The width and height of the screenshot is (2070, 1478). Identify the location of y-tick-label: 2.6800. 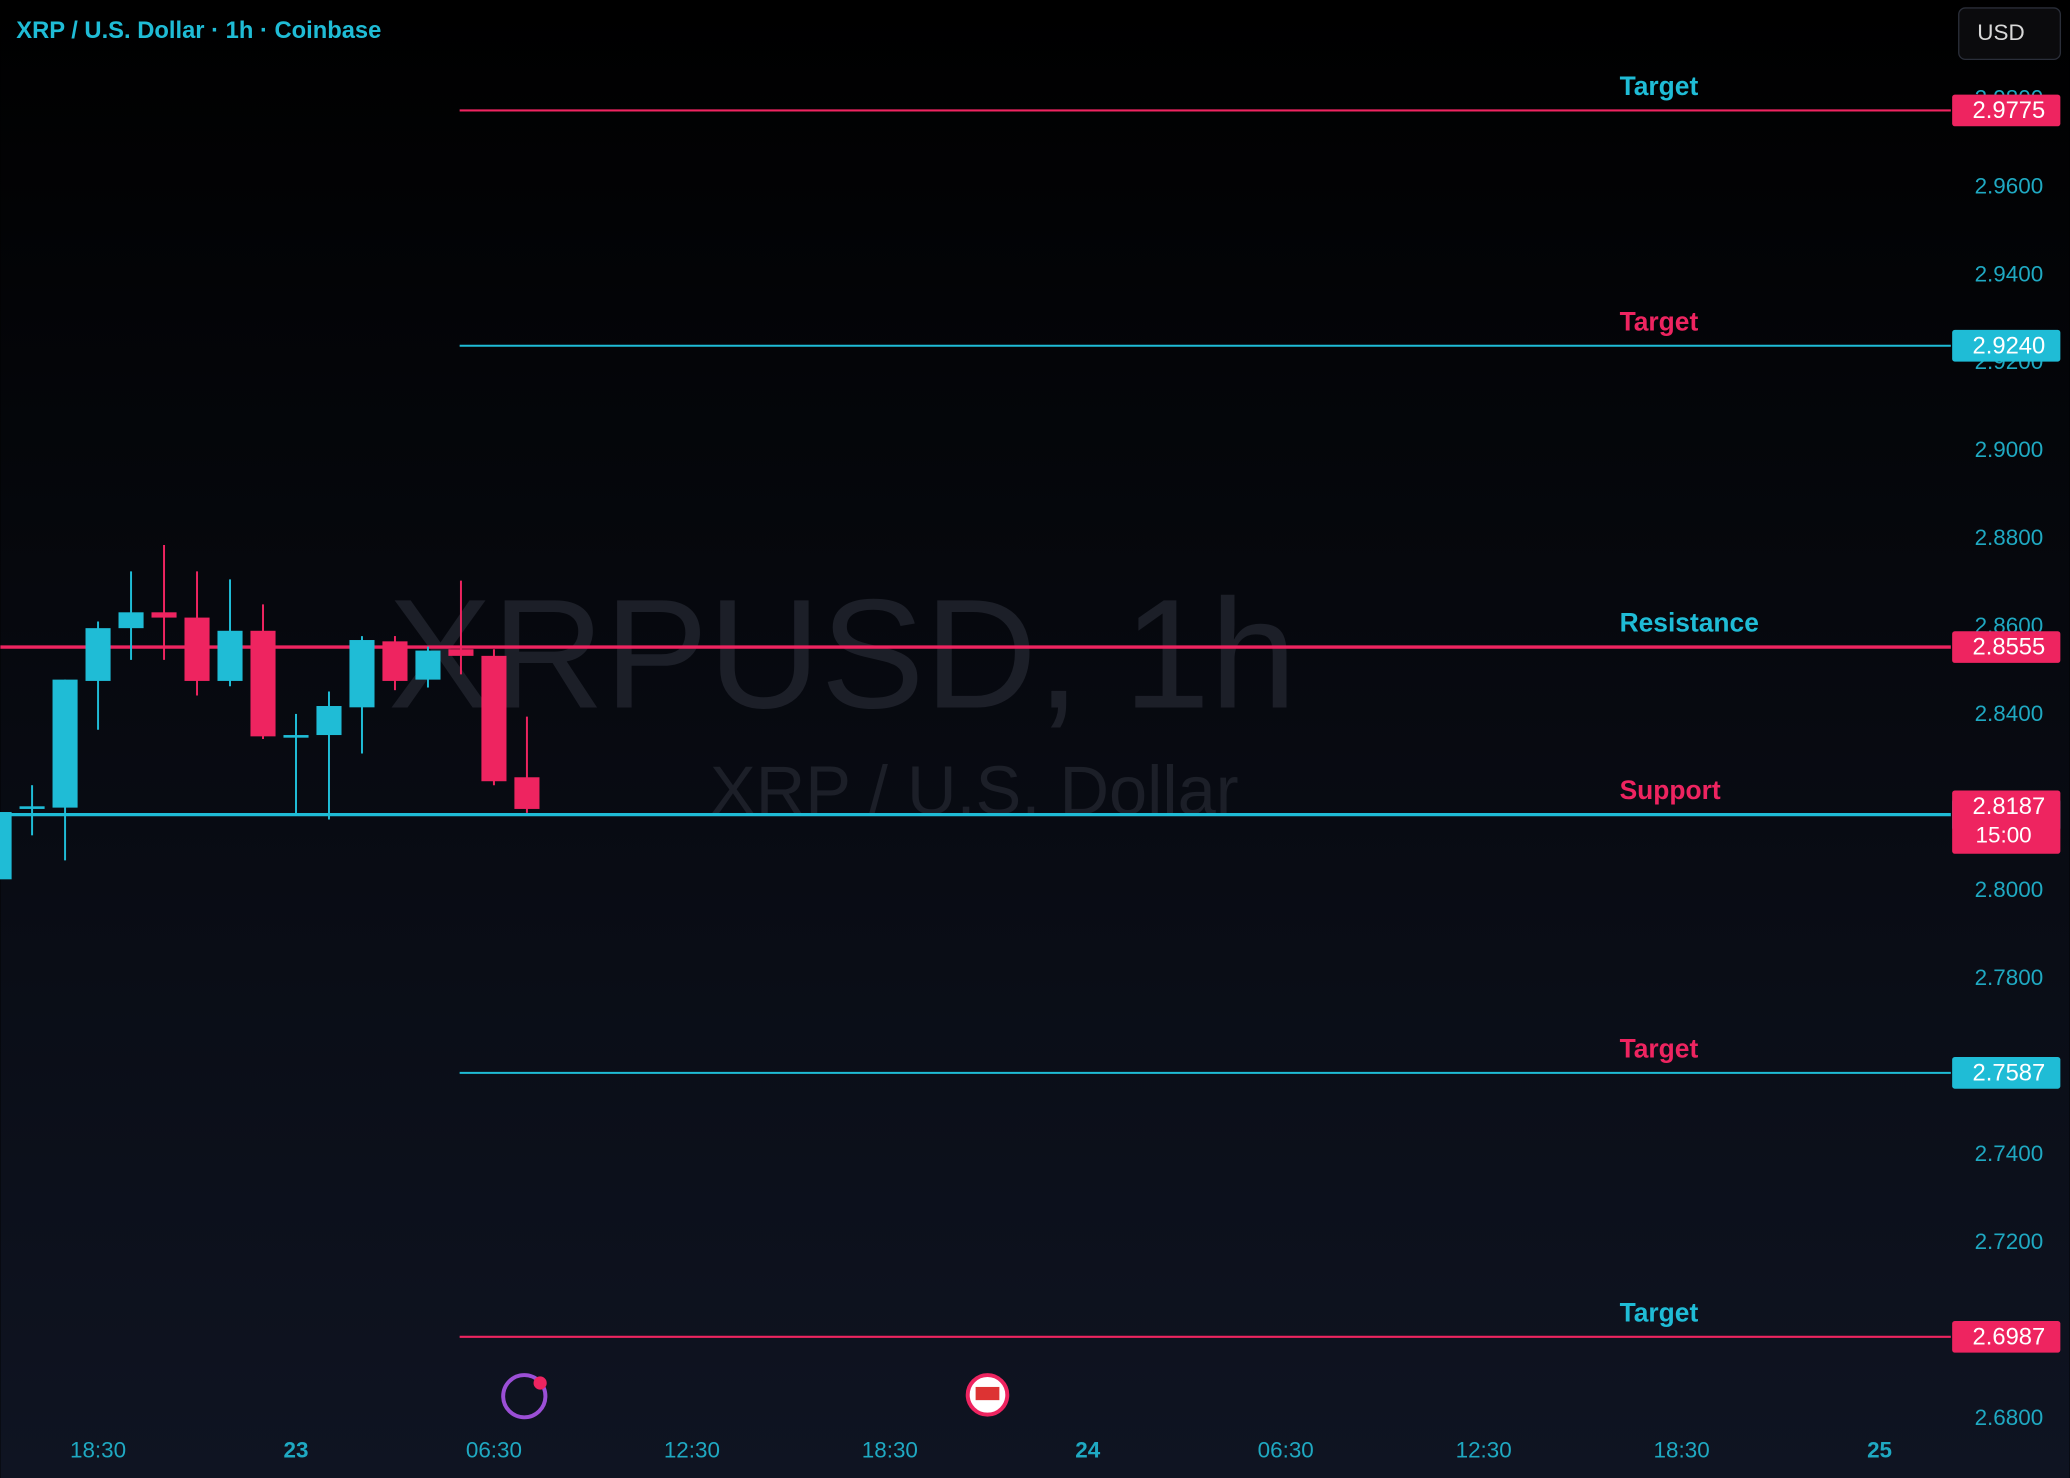
(2009, 1417).